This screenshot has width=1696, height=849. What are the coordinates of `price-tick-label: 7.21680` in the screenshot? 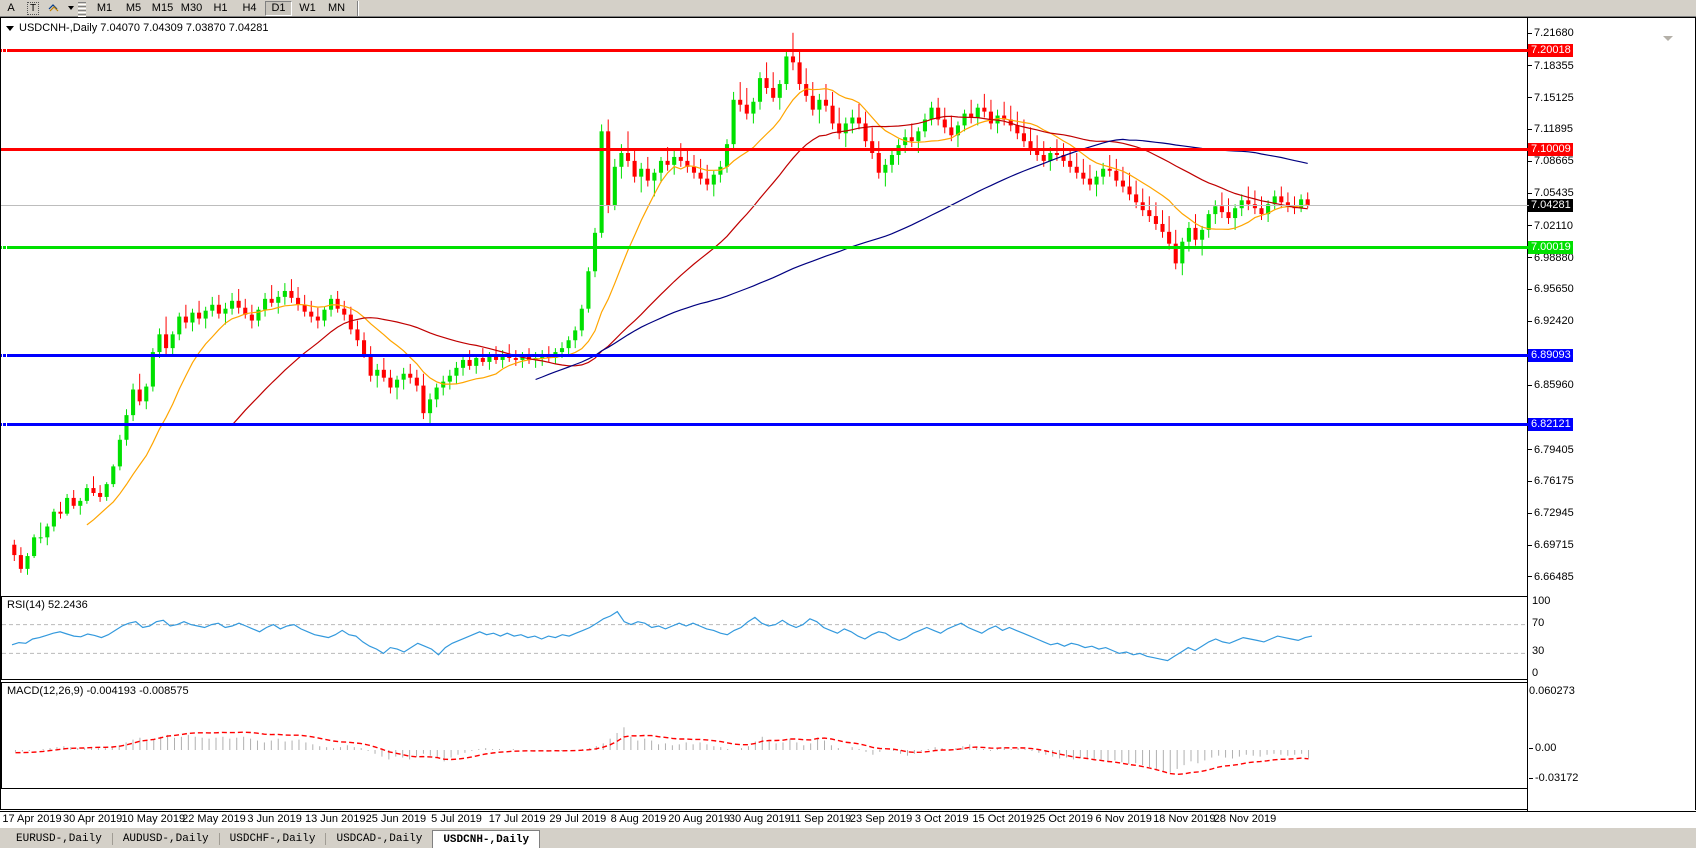 It's located at (1554, 32).